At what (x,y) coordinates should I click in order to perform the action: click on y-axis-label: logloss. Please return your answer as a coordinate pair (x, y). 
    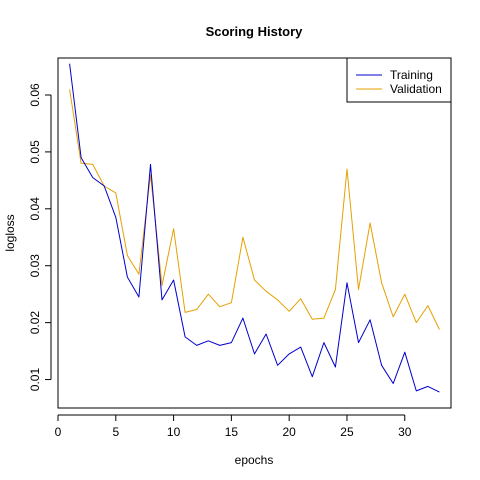
    Looking at the image, I should click on (10, 232).